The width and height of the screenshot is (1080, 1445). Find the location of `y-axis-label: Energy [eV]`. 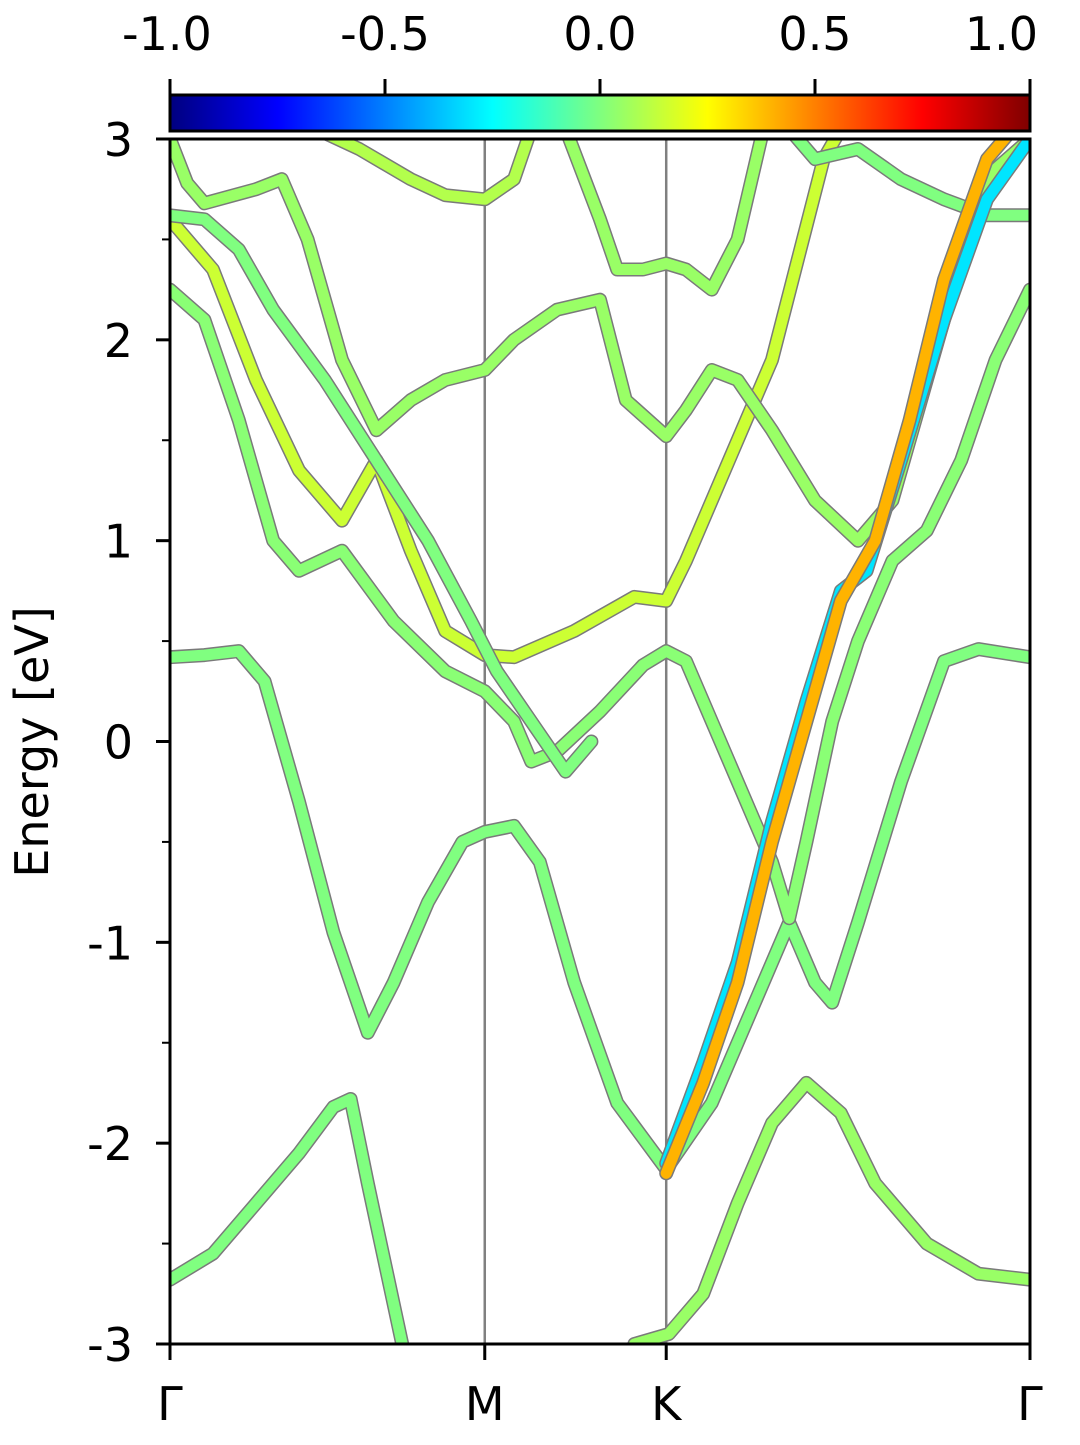

y-axis-label: Energy [eV] is located at coordinates (32, 741).